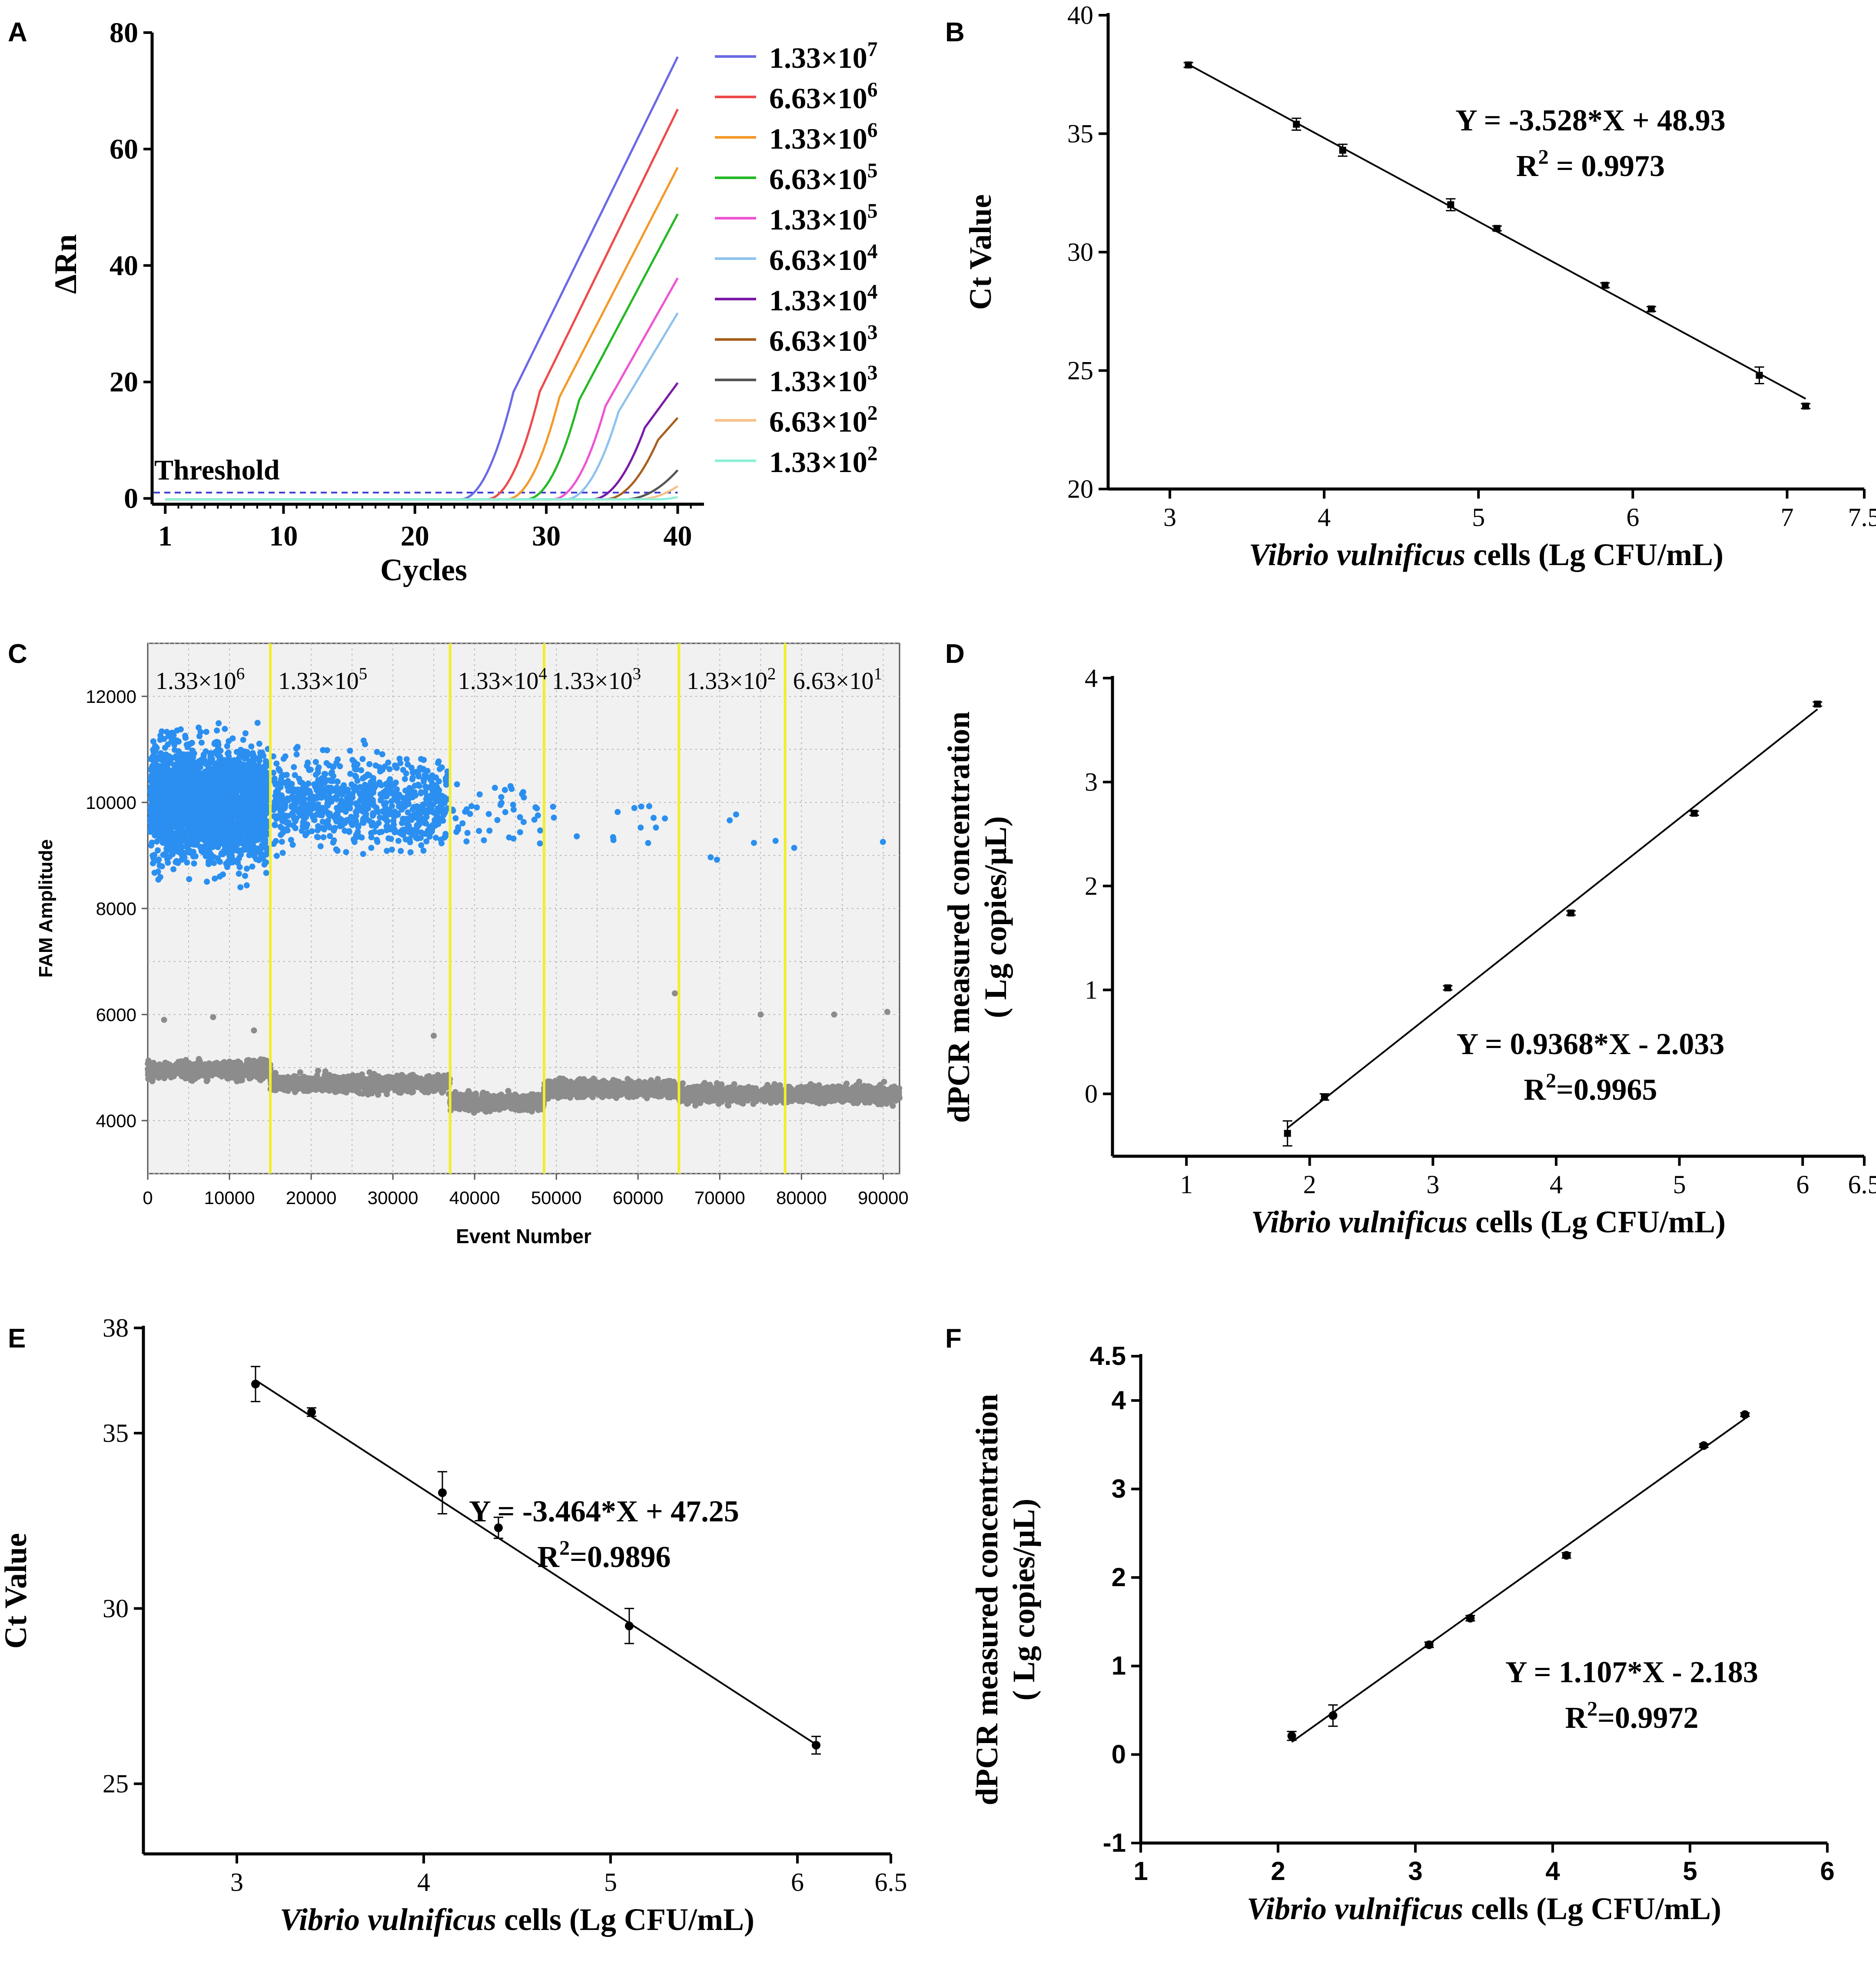 The height and width of the screenshot is (1963, 1876). I want to click on x-tick-label: 40, so click(678, 536).